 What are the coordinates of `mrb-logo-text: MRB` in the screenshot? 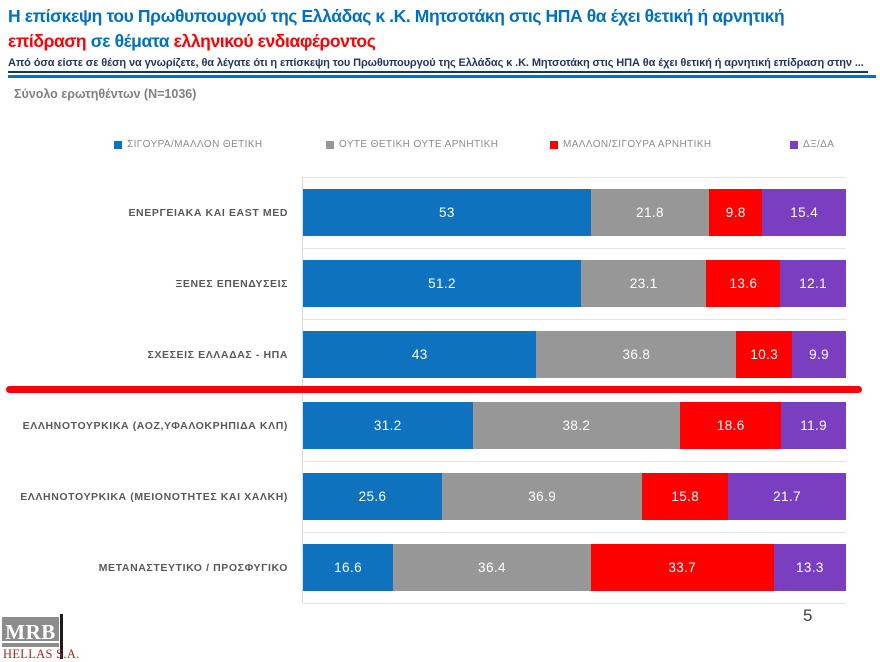 It's located at (30, 631).